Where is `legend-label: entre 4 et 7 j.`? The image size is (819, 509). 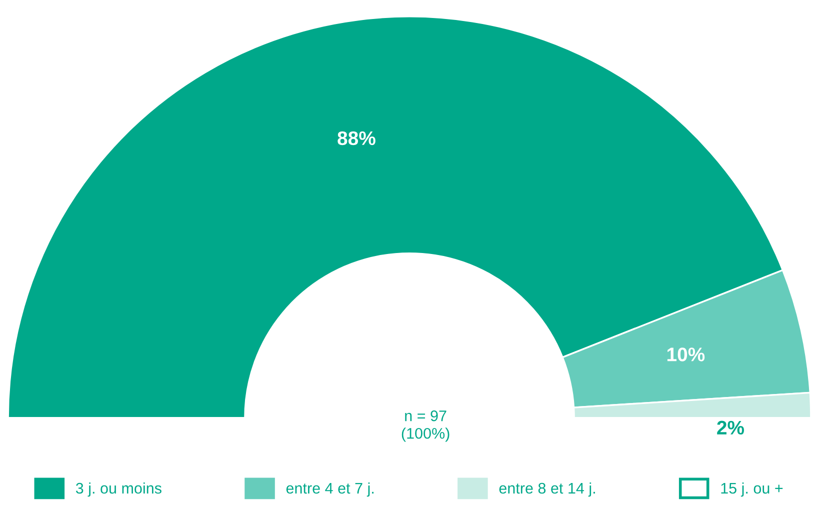
legend-label: entre 4 et 7 j. is located at coordinates (330, 489).